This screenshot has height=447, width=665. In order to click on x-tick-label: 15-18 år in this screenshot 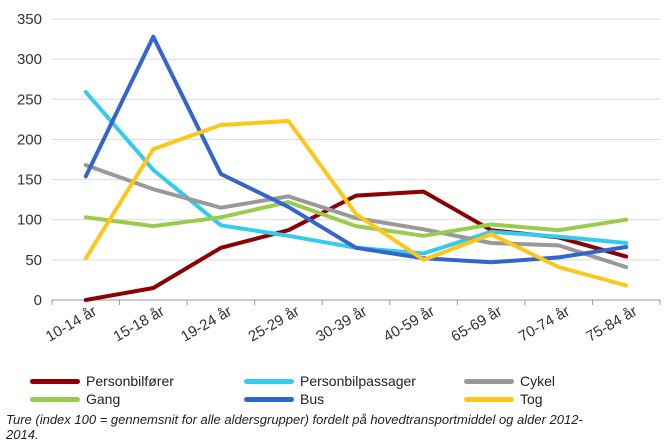, I will do `click(138, 324)`.